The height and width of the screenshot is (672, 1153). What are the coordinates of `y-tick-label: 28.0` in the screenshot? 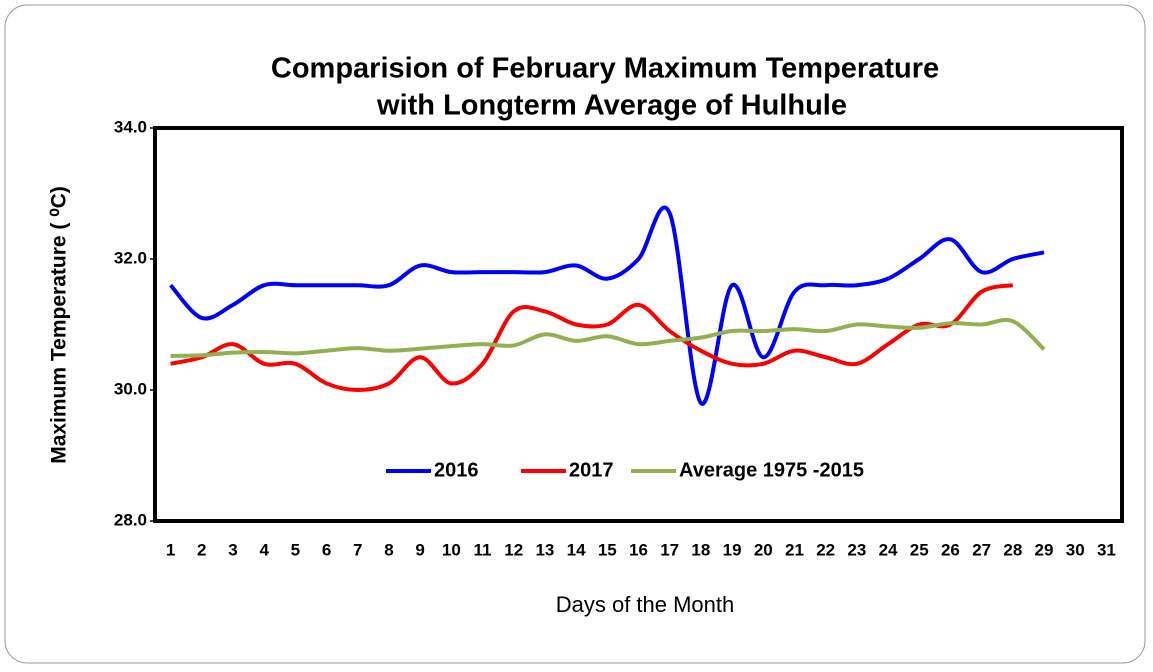 It's located at (130, 519).